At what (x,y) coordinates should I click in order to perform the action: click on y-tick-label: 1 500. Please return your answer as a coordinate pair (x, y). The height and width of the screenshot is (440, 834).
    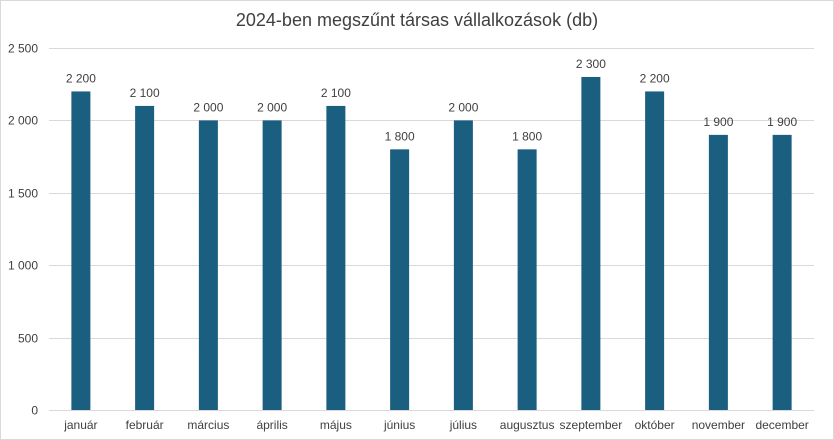
    Looking at the image, I should click on (23, 194).